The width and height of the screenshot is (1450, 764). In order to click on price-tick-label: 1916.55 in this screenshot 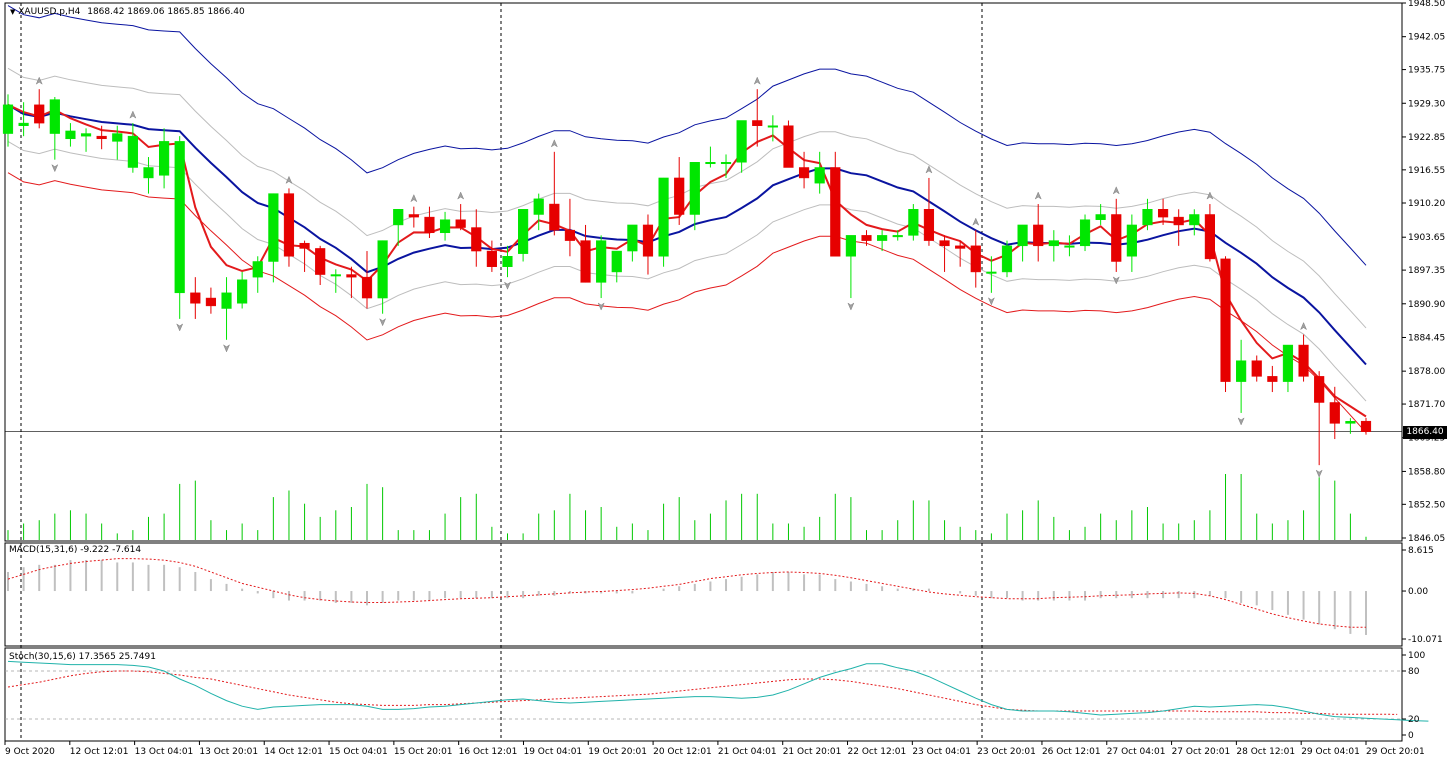, I will do `click(1426, 171)`.